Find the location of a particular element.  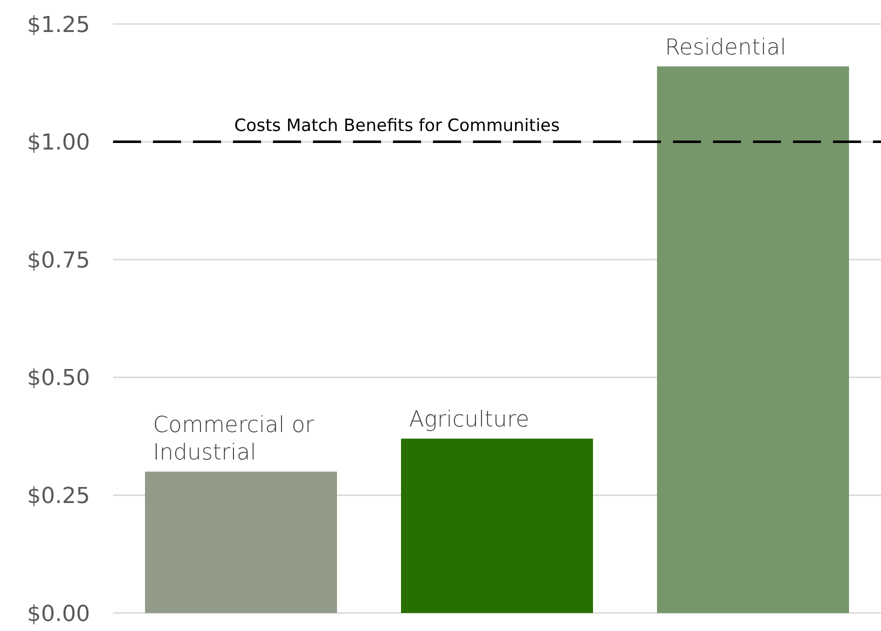

y-tick-label: $0.50 is located at coordinates (58, 379).